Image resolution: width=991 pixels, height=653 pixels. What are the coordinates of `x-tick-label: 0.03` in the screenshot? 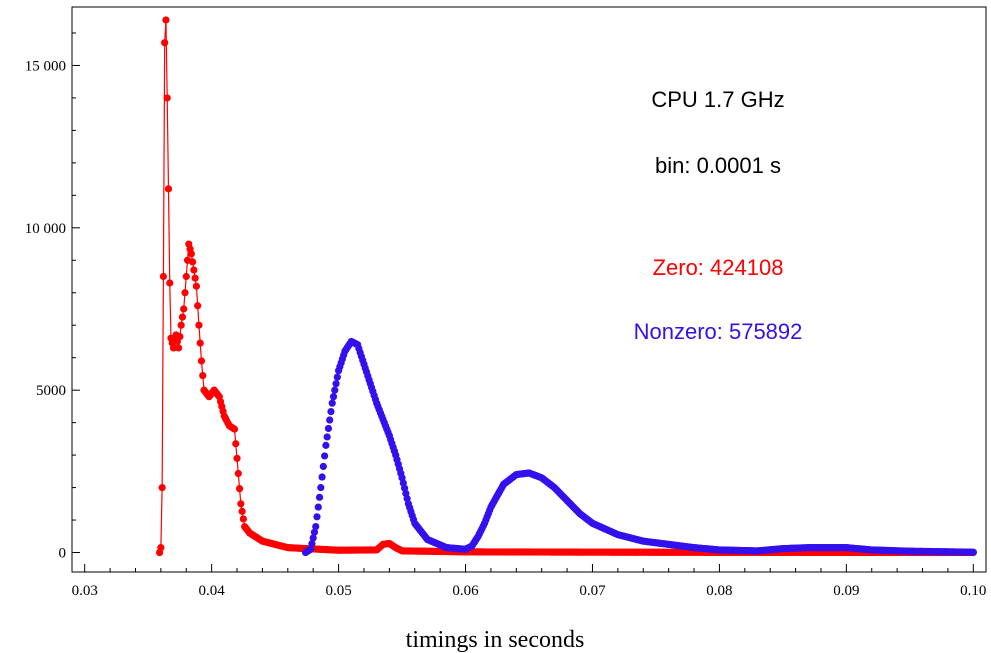 It's located at (85, 591).